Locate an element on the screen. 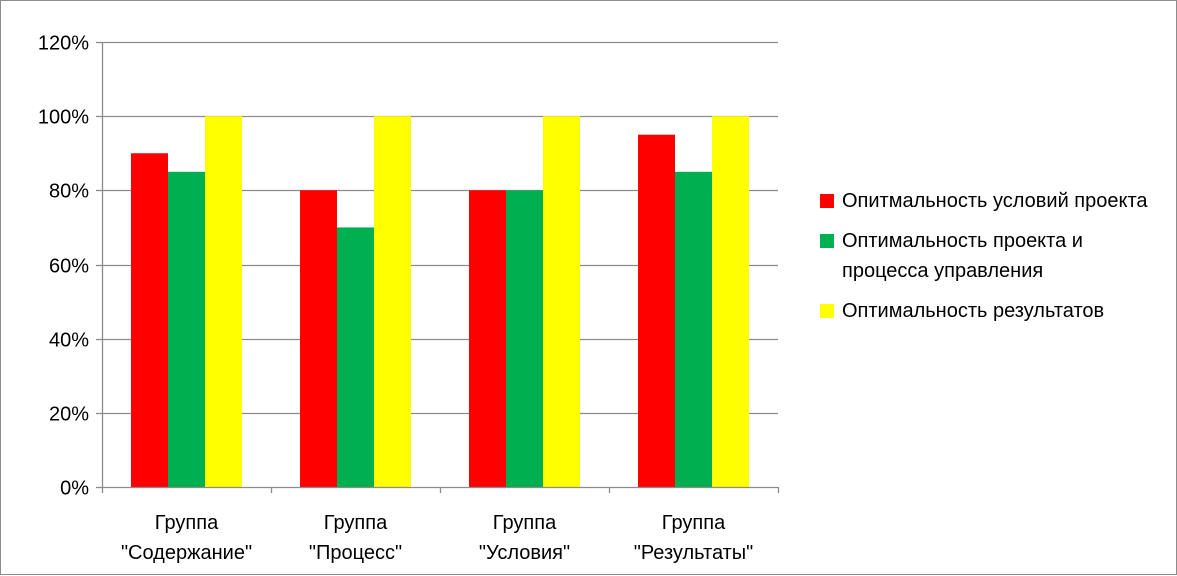  y-tick-labels: 0% 20% 40% 60% 80% 100% 120% is located at coordinates (63, 266).